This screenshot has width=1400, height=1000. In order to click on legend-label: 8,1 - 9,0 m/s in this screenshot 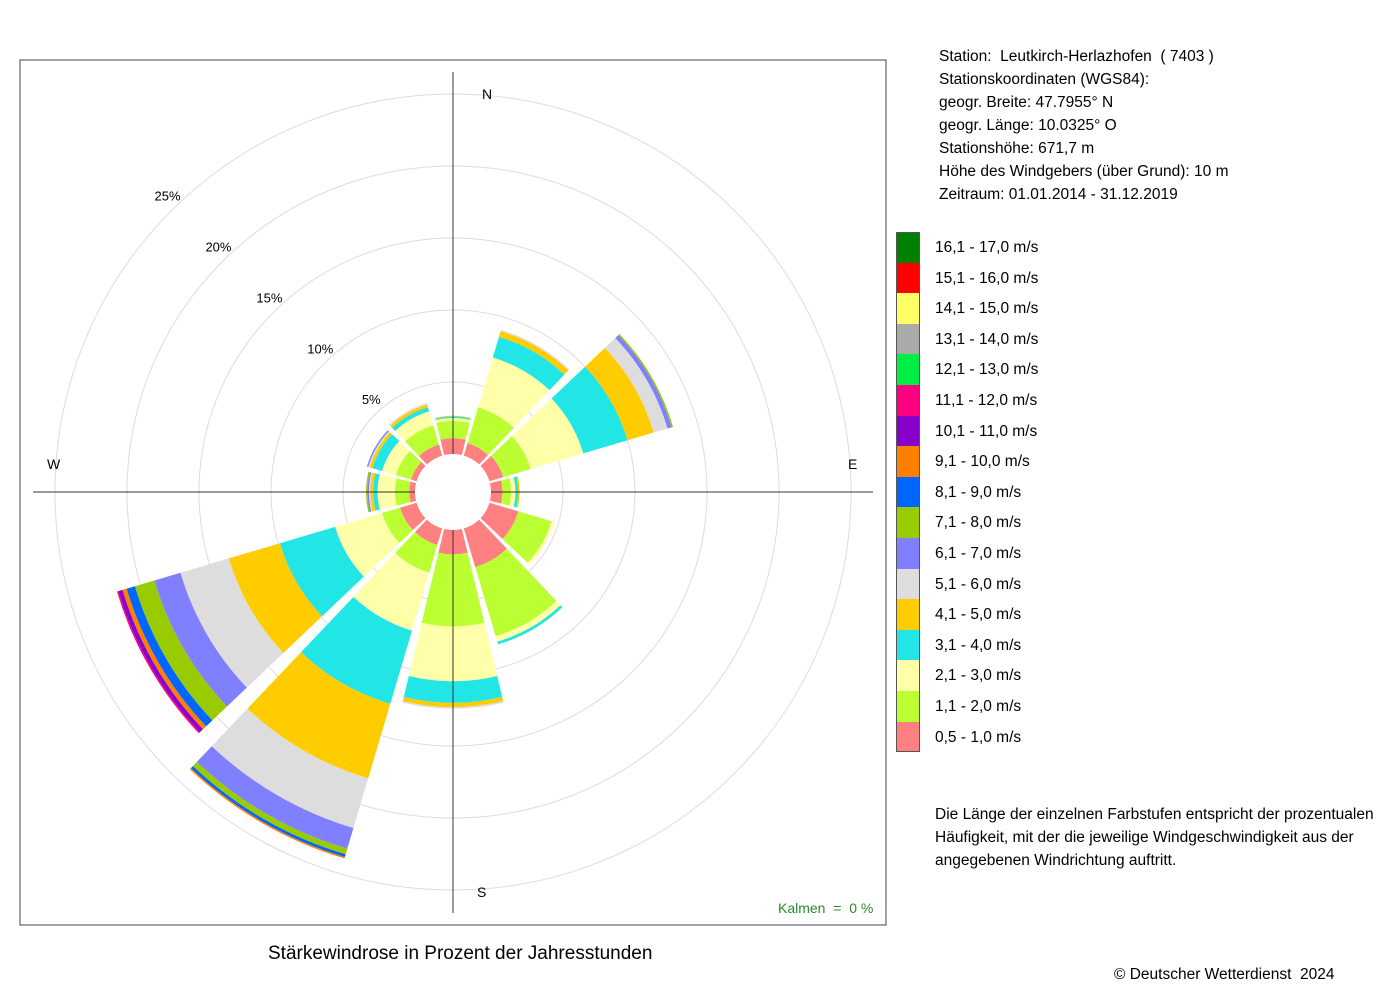, I will do `click(978, 492)`.